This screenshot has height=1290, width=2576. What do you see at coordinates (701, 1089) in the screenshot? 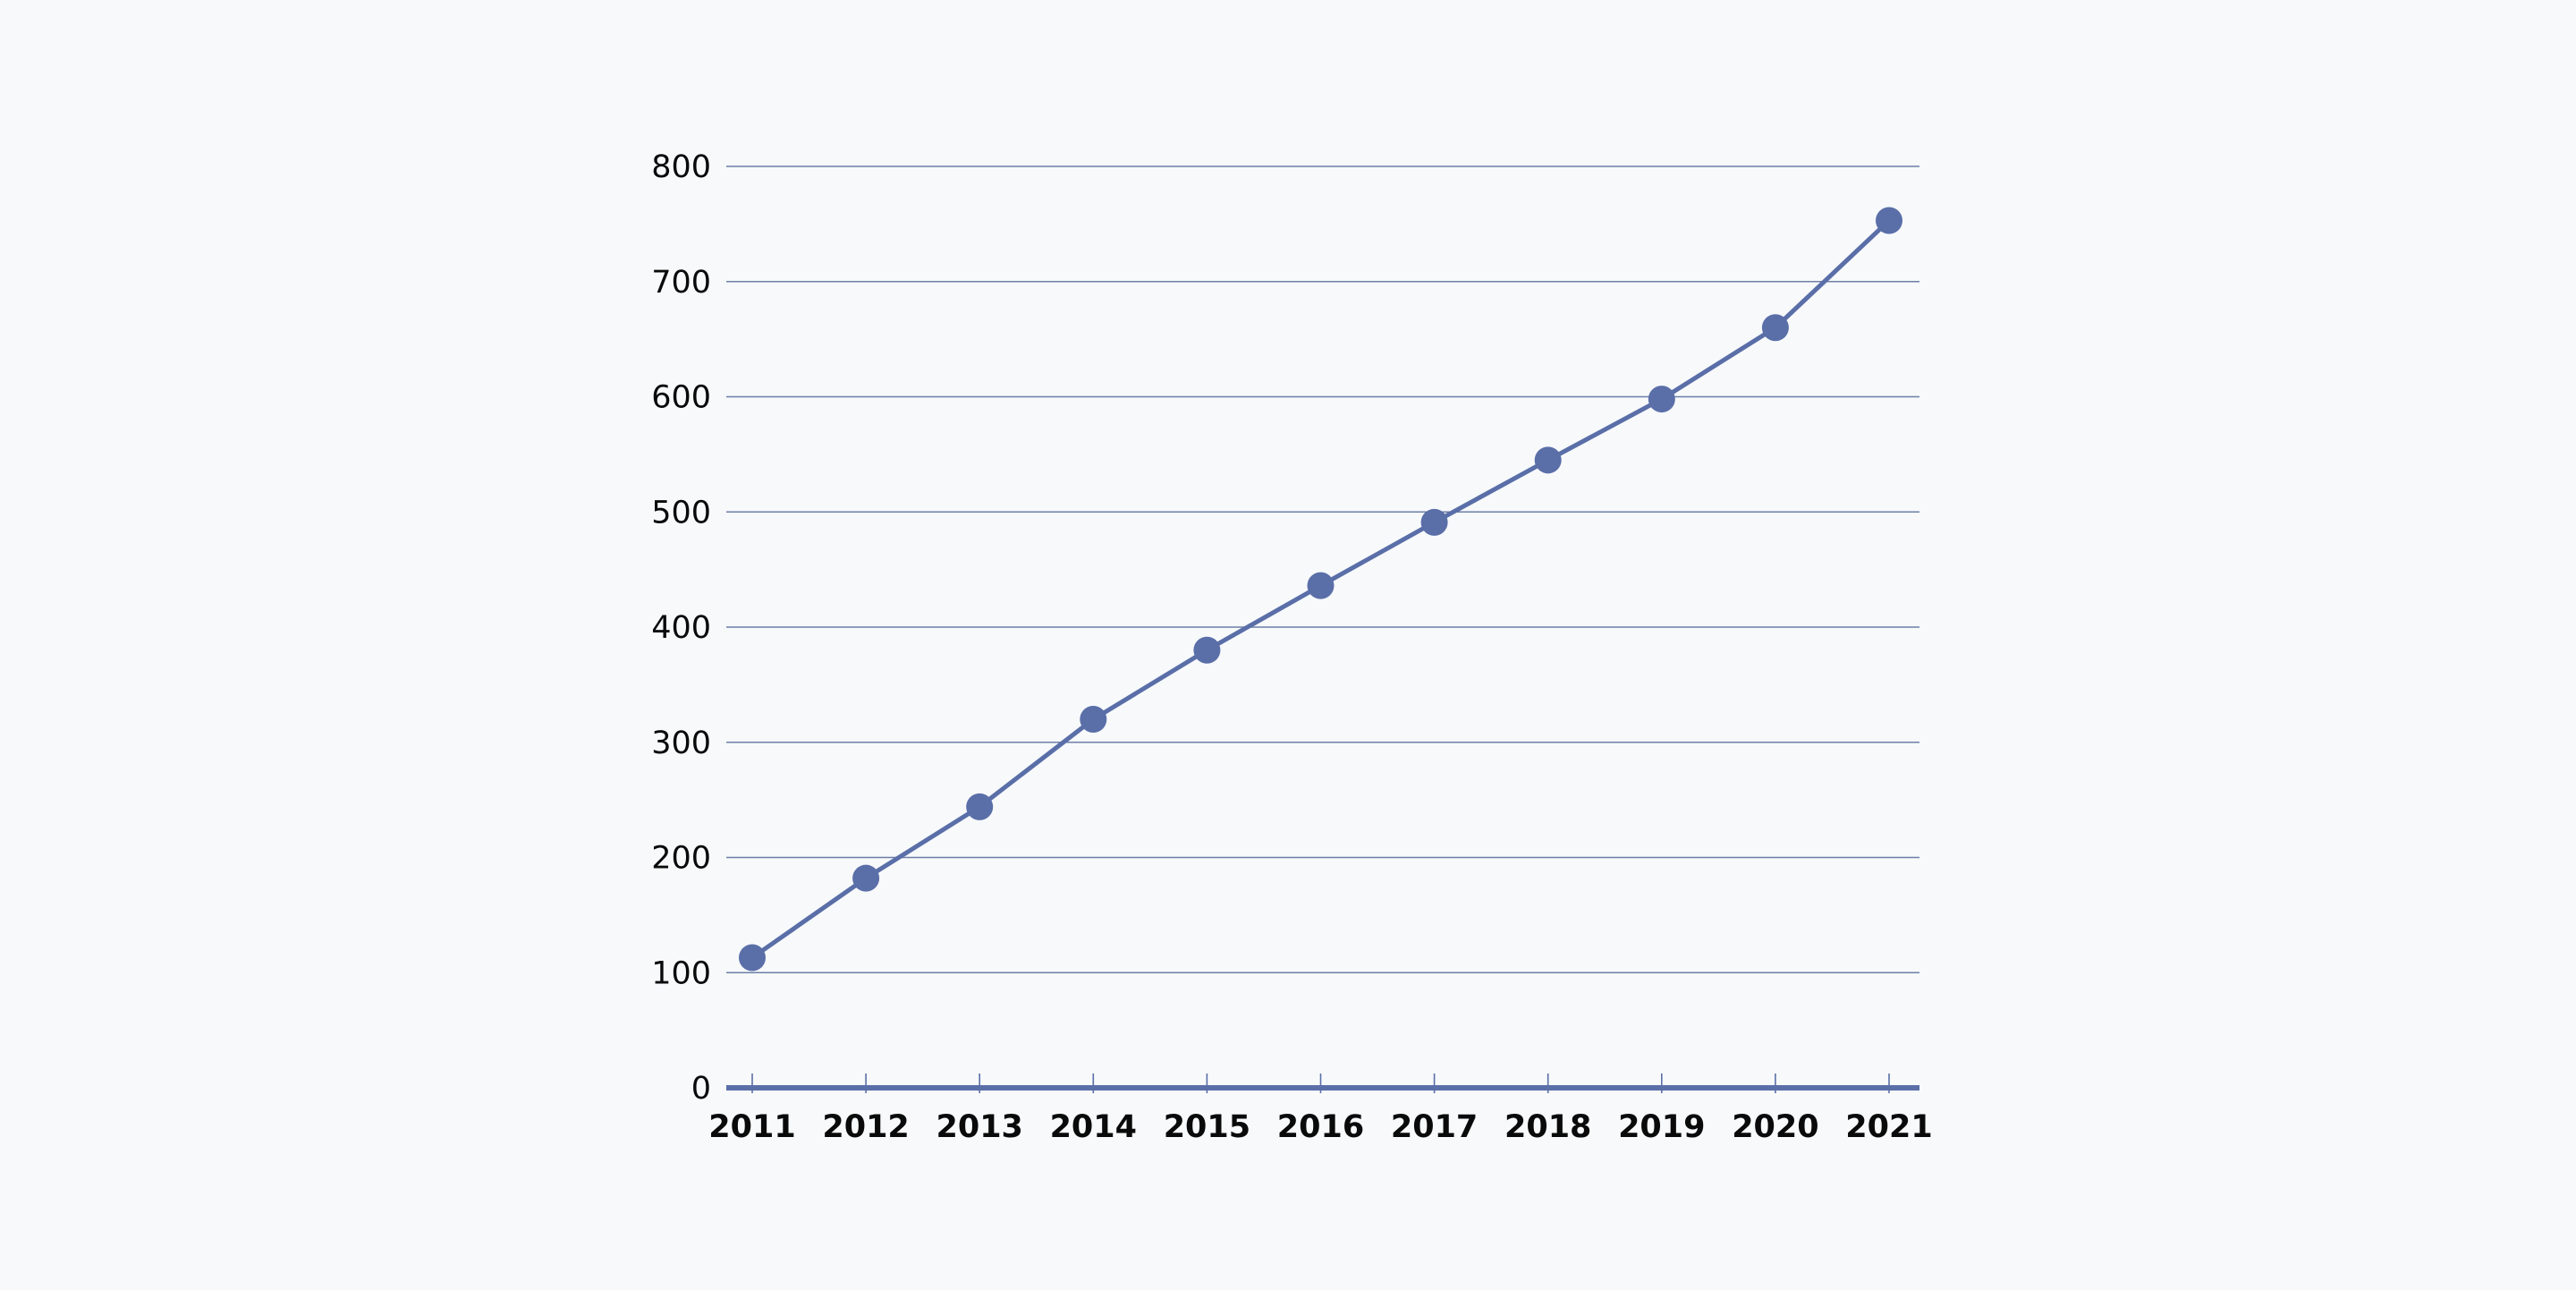
I see `y-tick-label-0: 0` at bounding box center [701, 1089].